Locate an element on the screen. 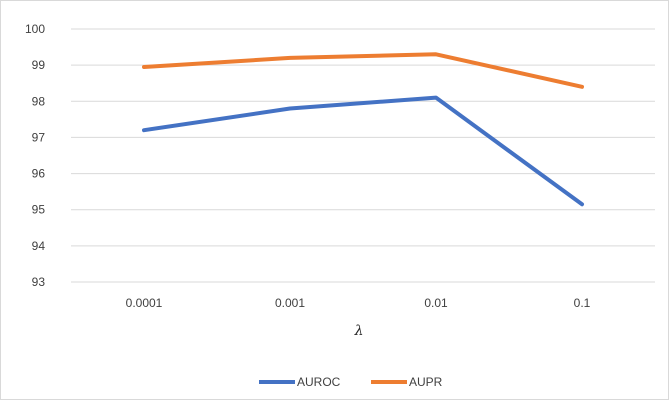 This screenshot has width=671, height=406. y-tick-label: 93 is located at coordinates (39, 282).